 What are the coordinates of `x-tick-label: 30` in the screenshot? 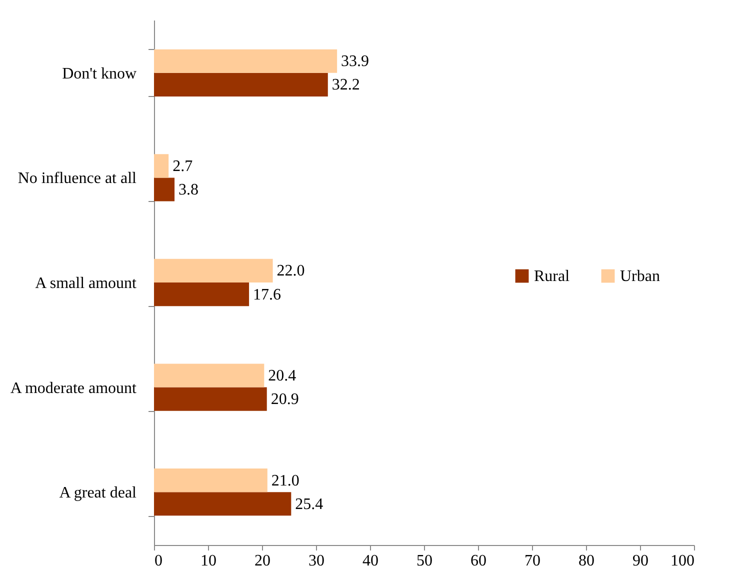 It's located at (316, 561).